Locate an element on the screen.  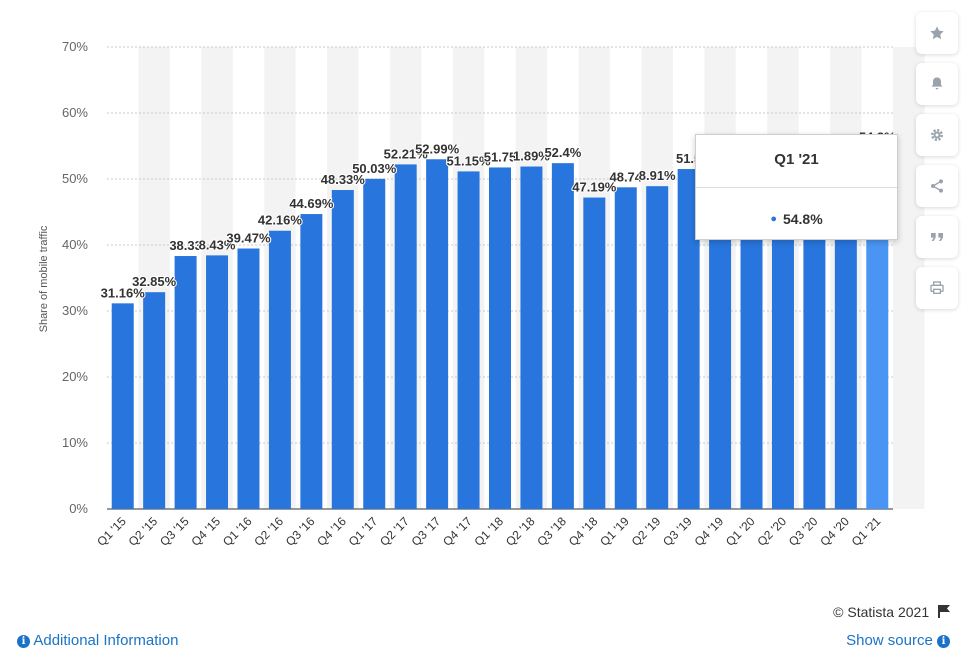
x-tick-label: Q1 '16 is located at coordinates (237, 531).